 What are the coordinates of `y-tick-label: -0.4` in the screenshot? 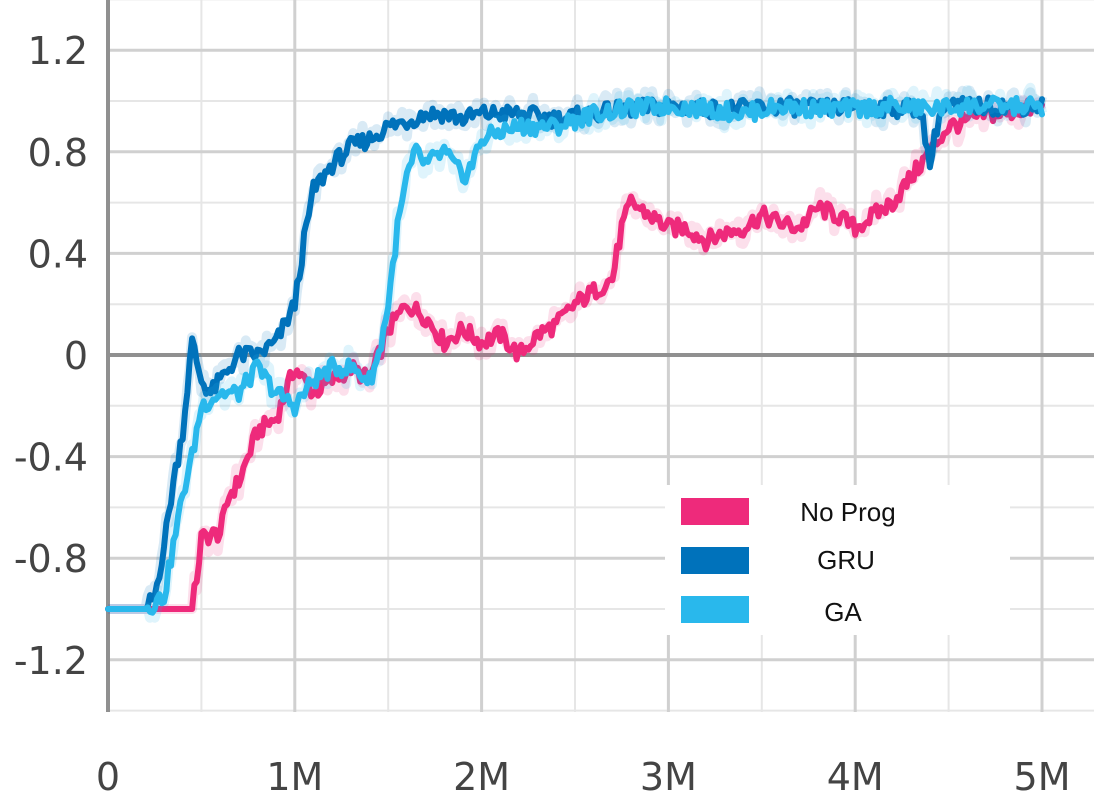 It's located at (51, 458).